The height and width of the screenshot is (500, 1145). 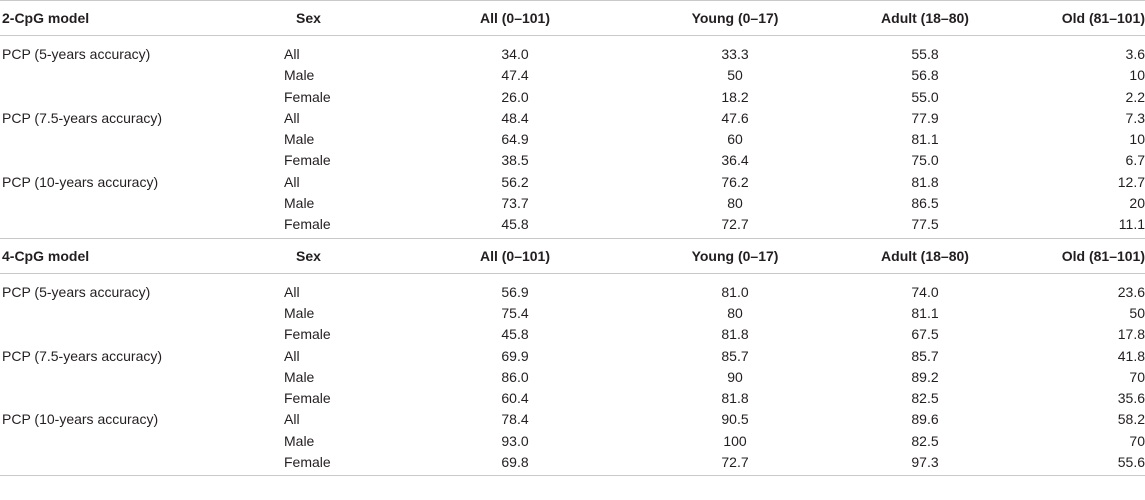 I want to click on value-cell-all: 48.4, so click(x=515, y=117).